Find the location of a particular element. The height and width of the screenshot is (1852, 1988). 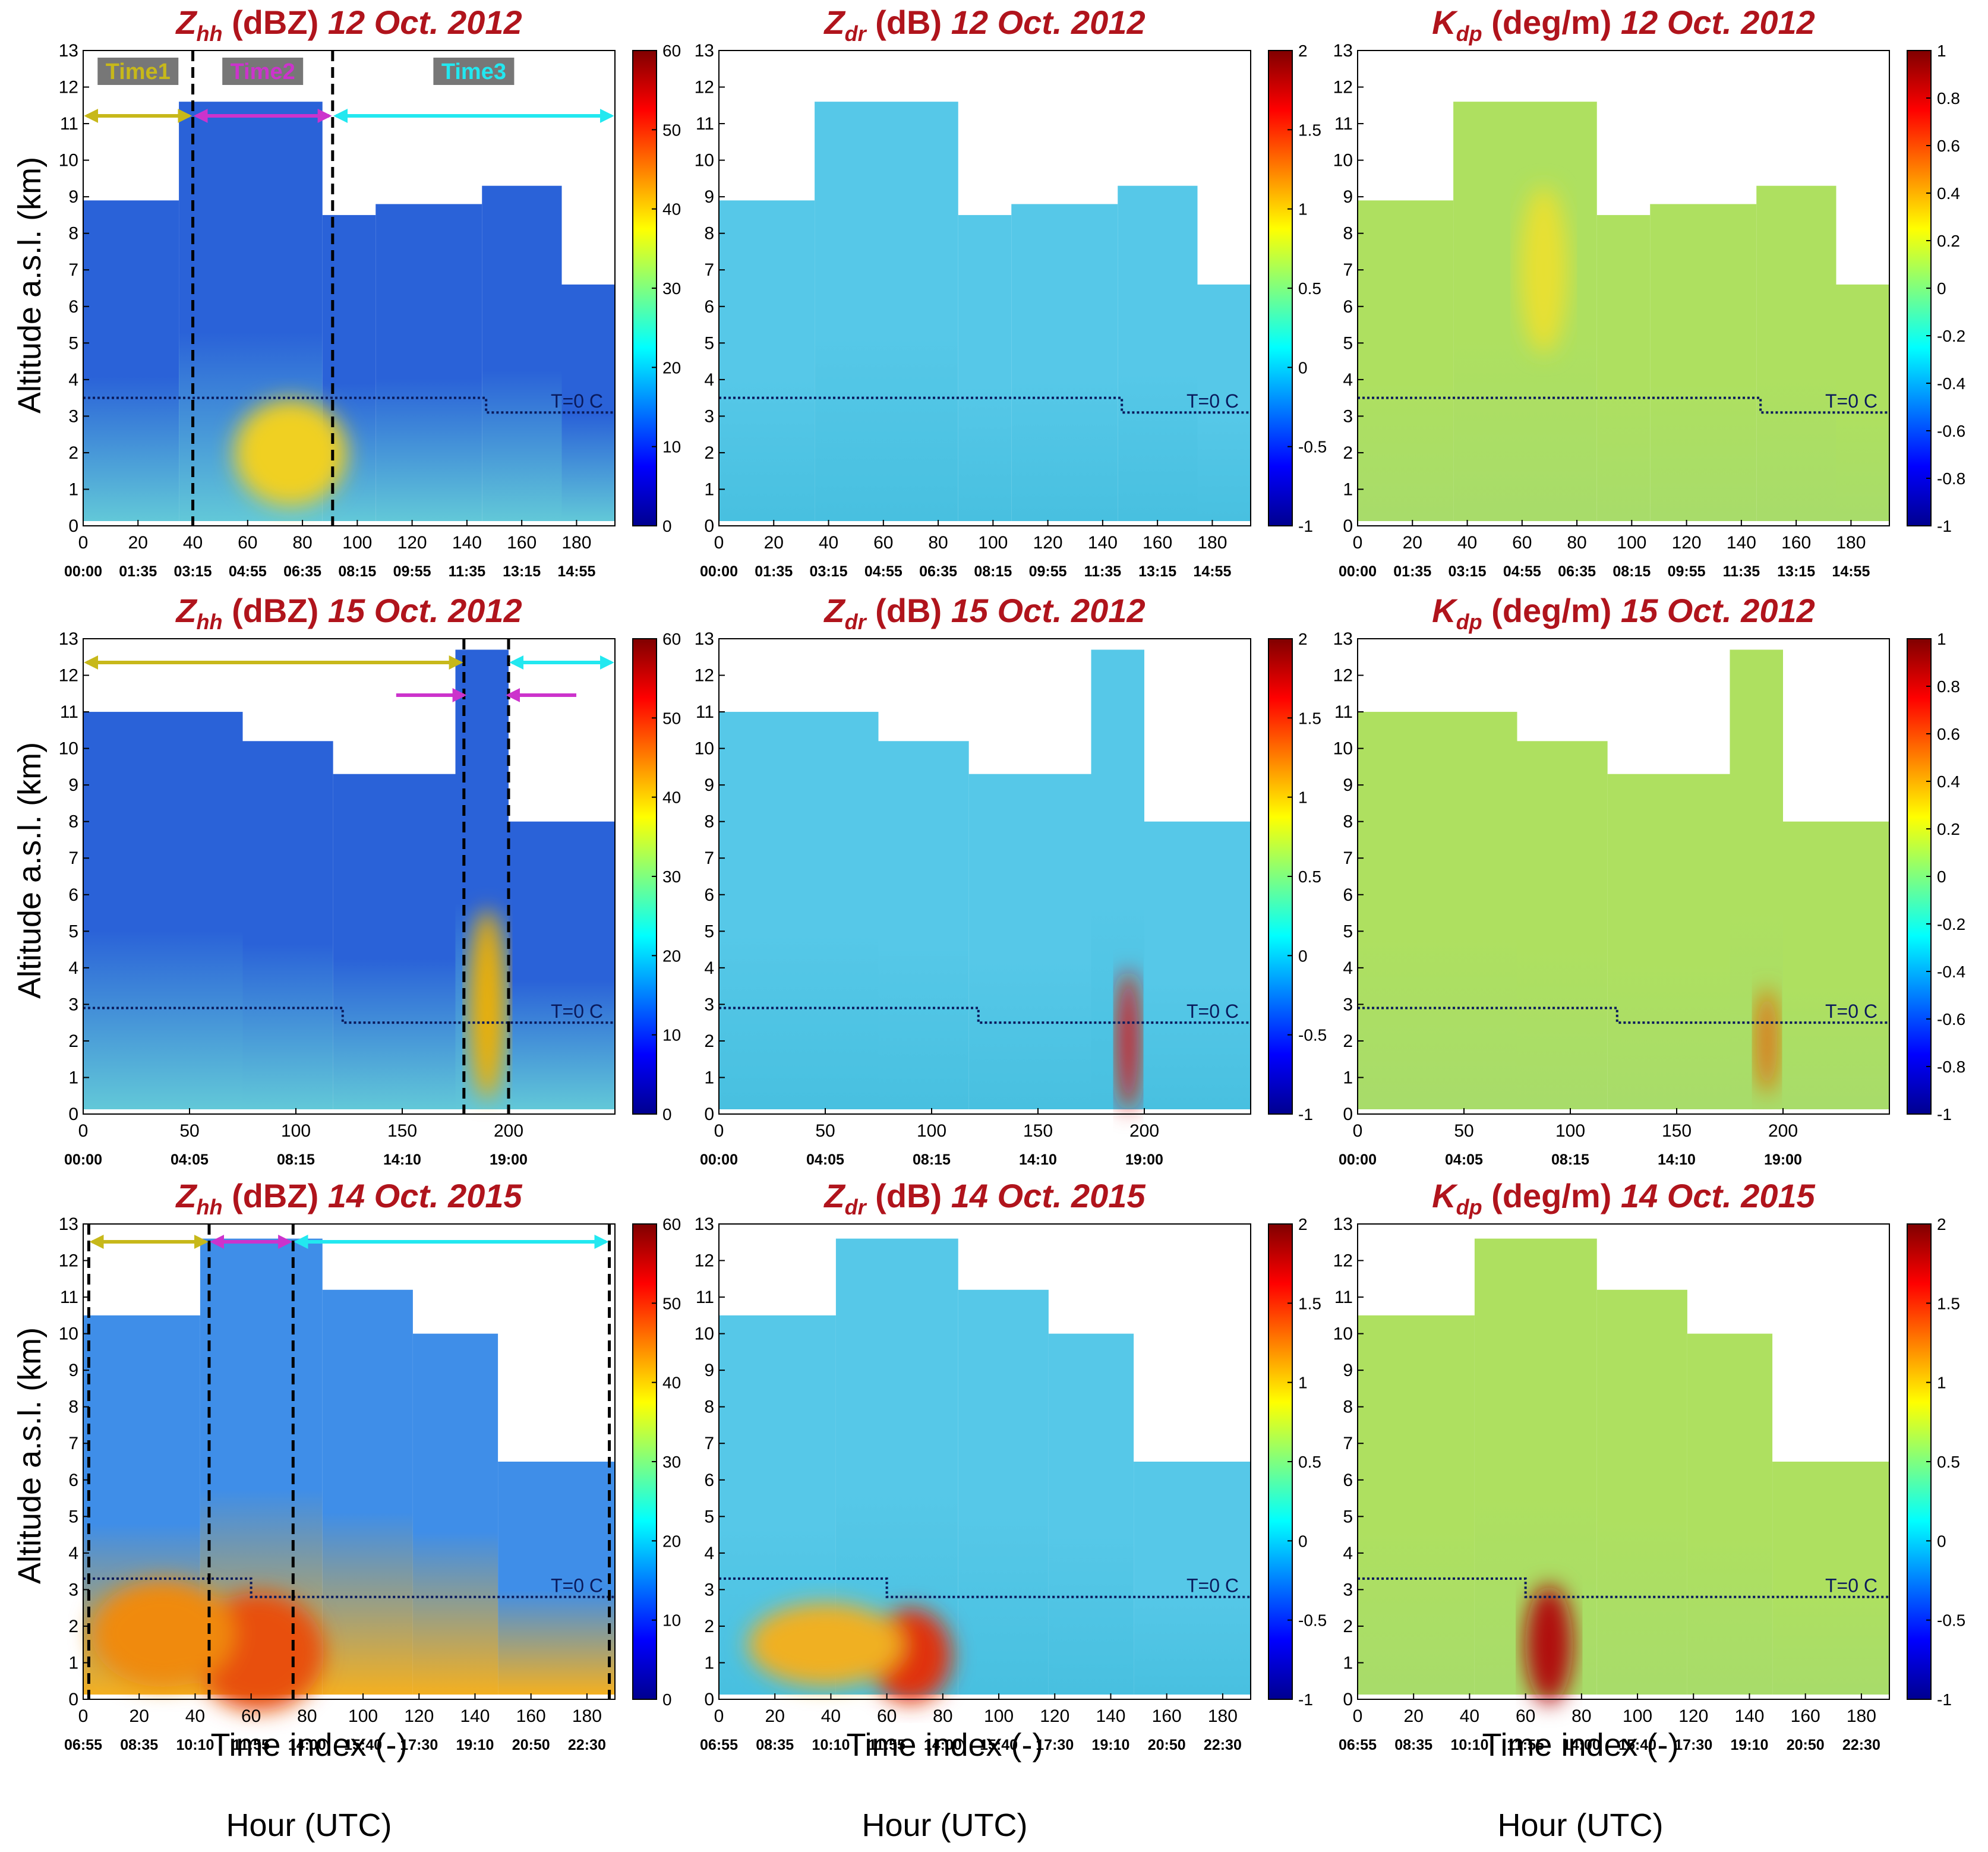

hour-label: 00:00 is located at coordinates (719, 571).